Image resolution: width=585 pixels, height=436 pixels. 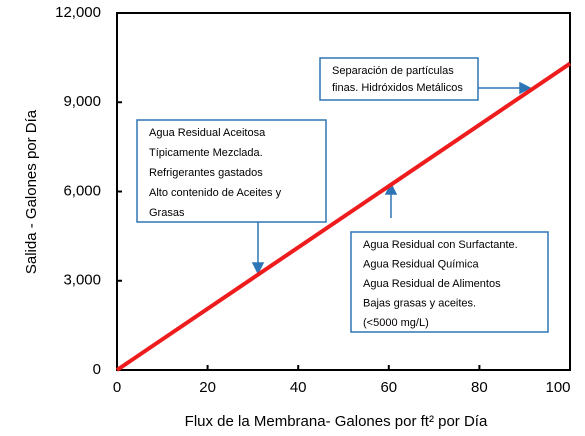 I want to click on x-tick-label: 100, so click(x=557, y=387).